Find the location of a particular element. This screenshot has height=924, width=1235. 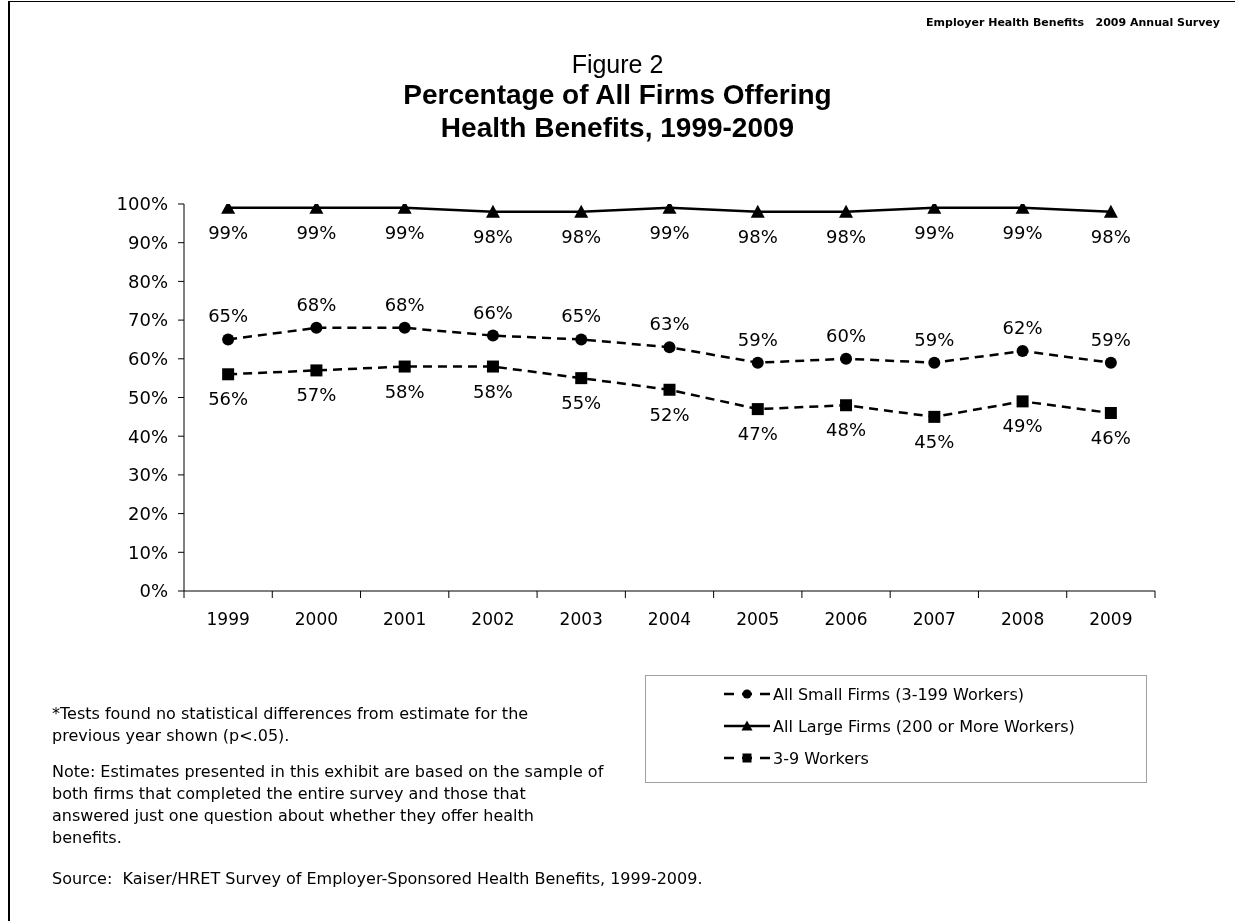

legend-label: All Small Firms (3-199 Workers) is located at coordinates (898, 694).